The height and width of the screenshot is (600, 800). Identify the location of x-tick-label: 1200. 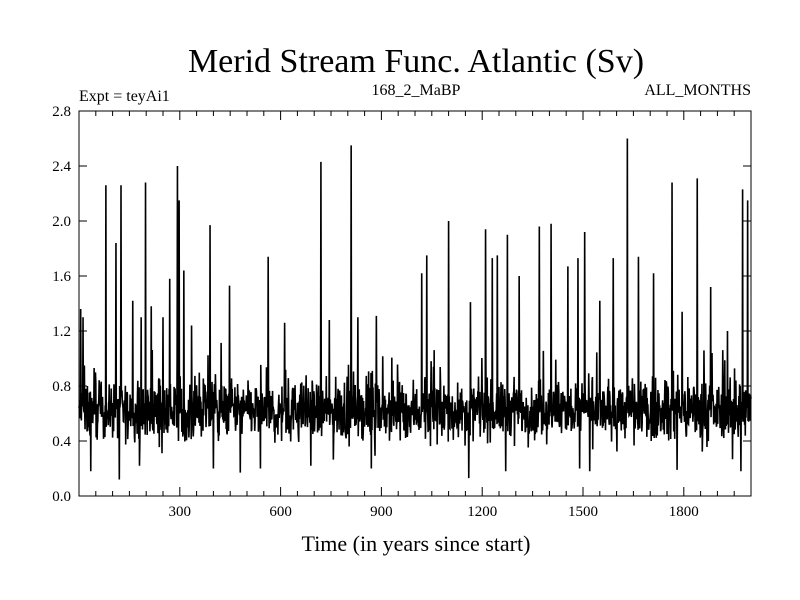
(482, 512).